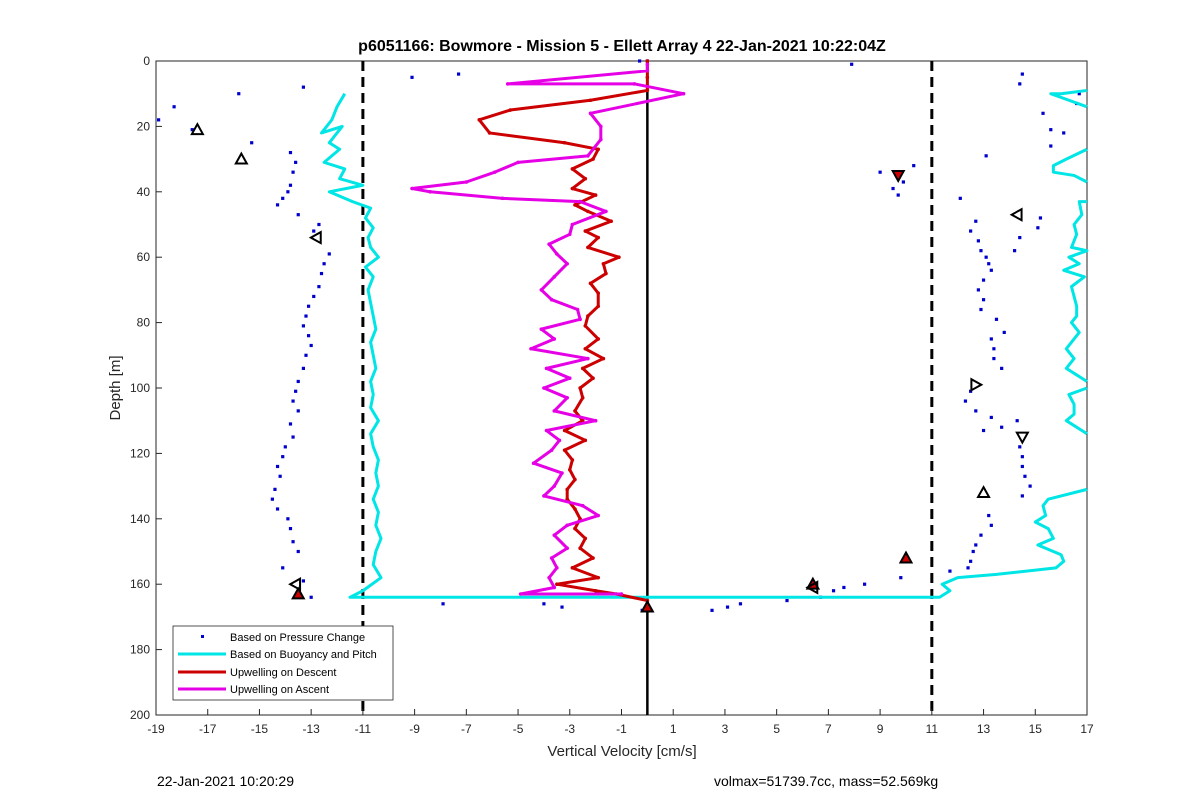 The height and width of the screenshot is (804, 1200). I want to click on x-tick-label: -1, so click(621, 729).